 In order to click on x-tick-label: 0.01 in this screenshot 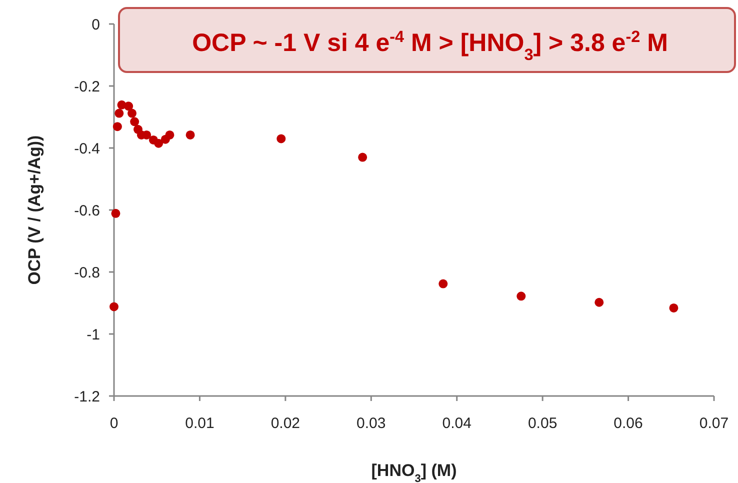, I will do `click(199, 423)`.